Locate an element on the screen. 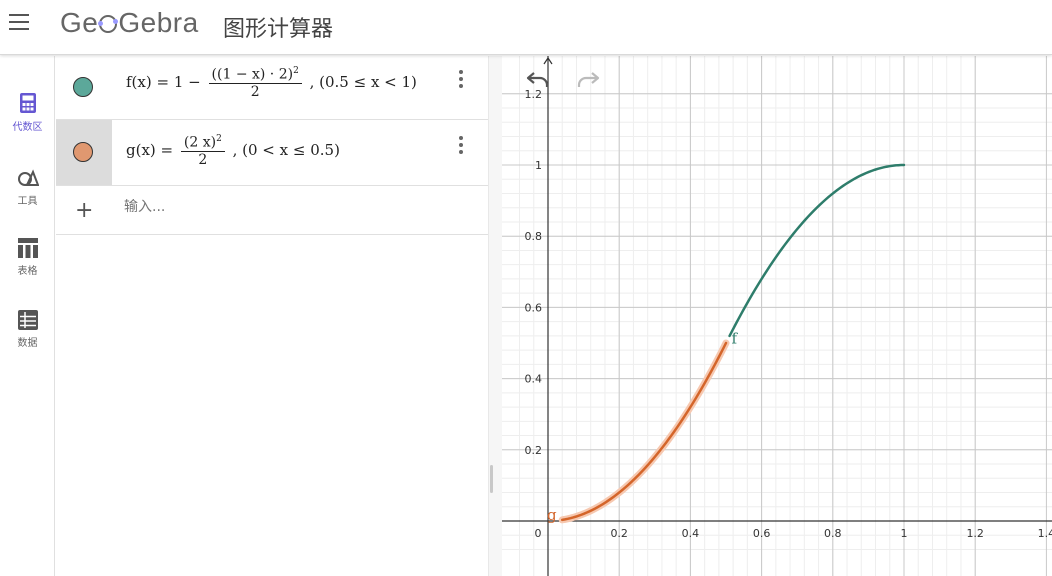 The height and width of the screenshot is (576, 1052). data-icon is located at coordinates (27, 320).